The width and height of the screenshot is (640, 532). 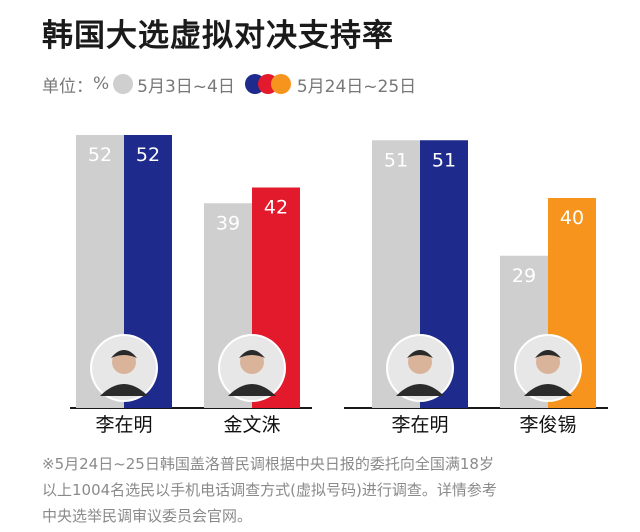 What do you see at coordinates (280, 84) in the screenshot?
I see `legend-swatch-orange` at bounding box center [280, 84].